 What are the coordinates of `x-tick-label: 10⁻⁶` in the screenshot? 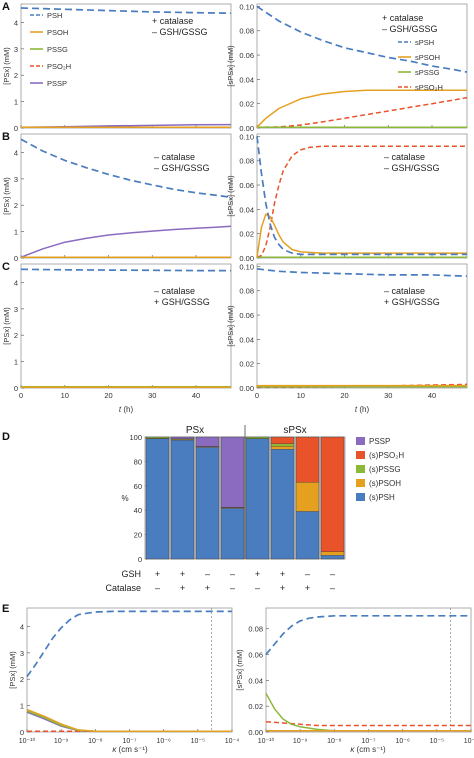 It's located at (402, 741).